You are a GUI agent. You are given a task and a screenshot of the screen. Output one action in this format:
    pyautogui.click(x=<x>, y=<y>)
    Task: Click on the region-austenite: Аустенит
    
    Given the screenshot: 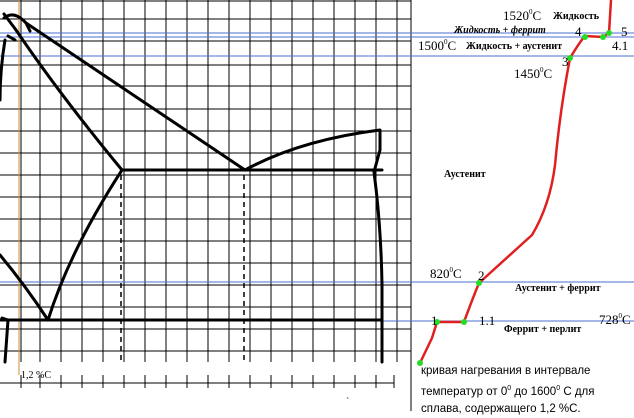 What is the action you would take?
    pyautogui.click(x=465, y=174)
    